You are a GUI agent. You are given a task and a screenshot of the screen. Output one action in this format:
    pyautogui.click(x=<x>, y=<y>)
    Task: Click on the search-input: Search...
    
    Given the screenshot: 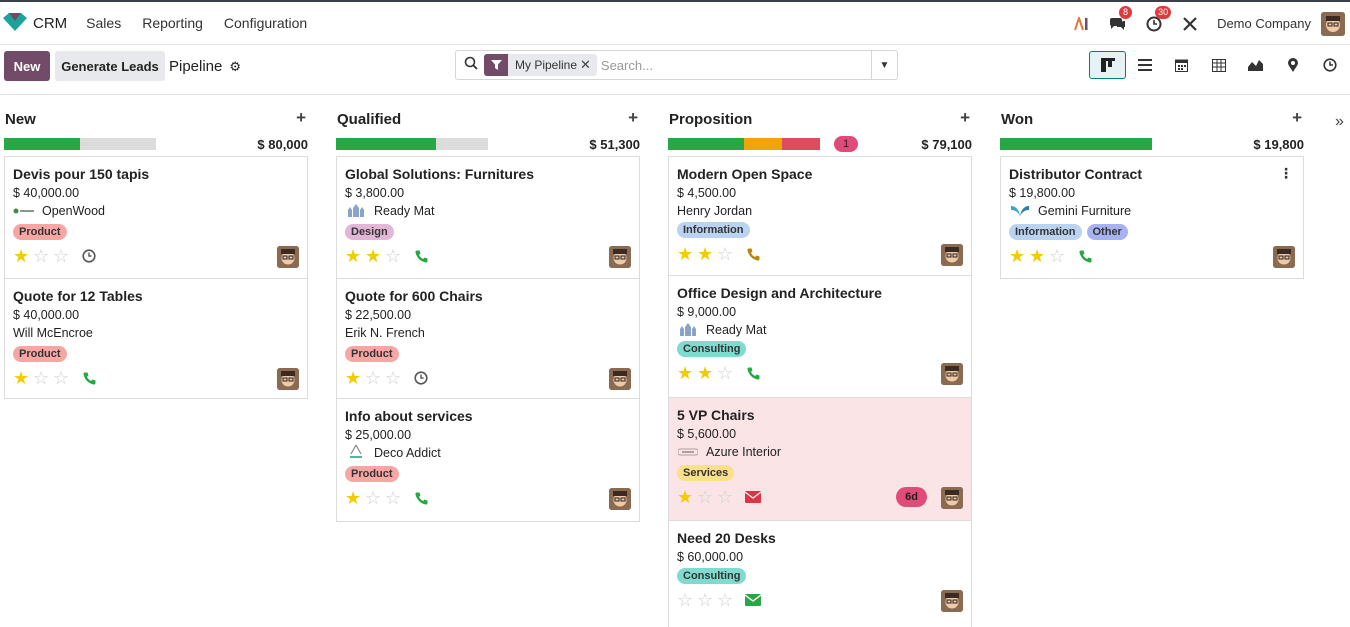 What is the action you would take?
    pyautogui.click(x=626, y=65)
    